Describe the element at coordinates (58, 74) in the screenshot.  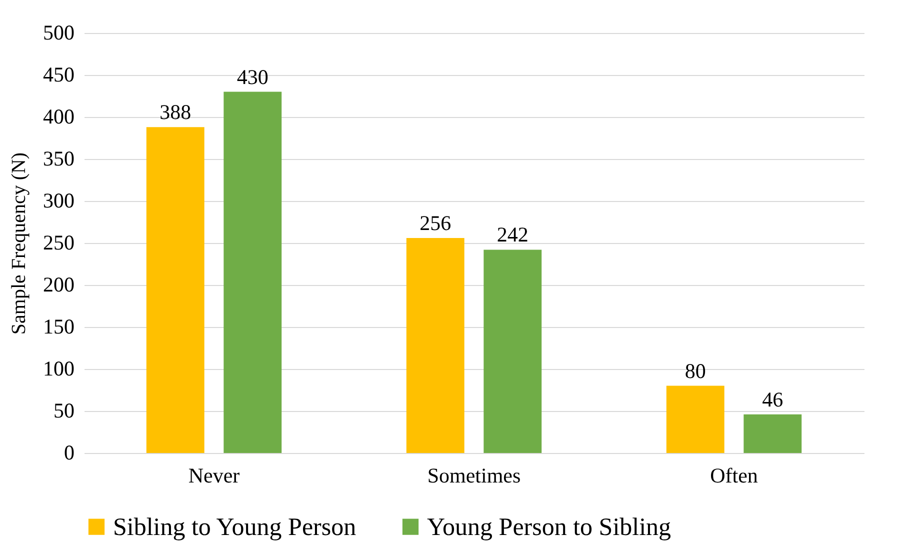
I see `y-tick-label: 450` at that location.